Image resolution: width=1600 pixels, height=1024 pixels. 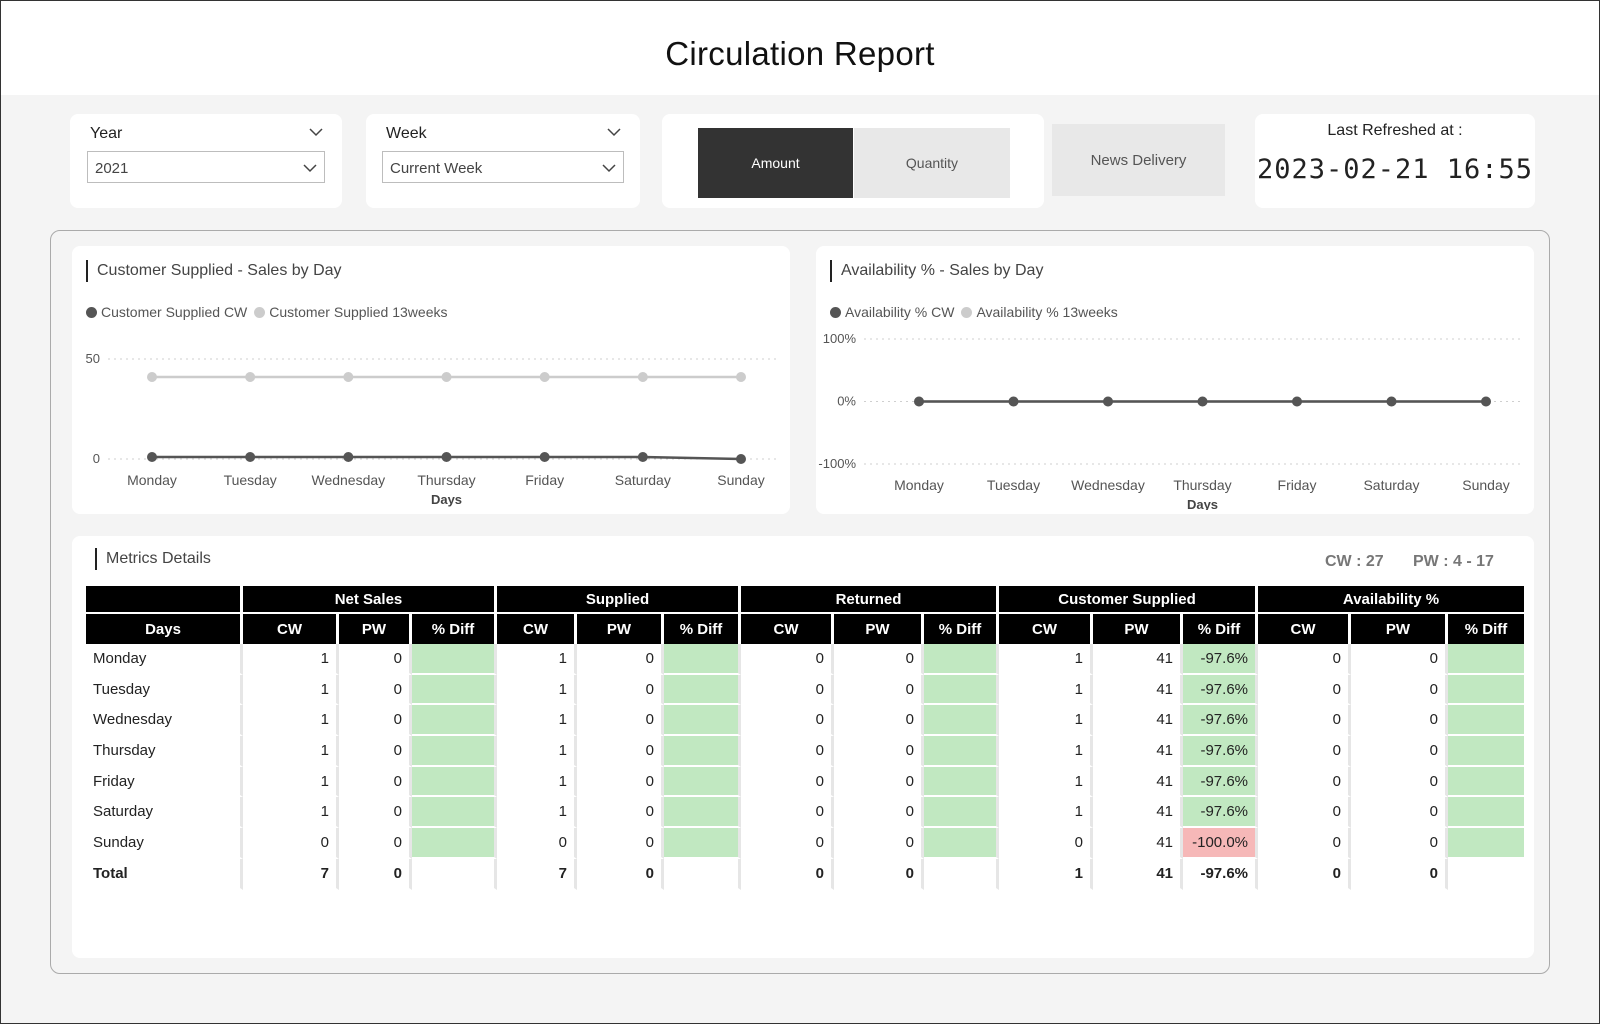 I want to click on group-header-net-sales: Net Sales, so click(x=370, y=600).